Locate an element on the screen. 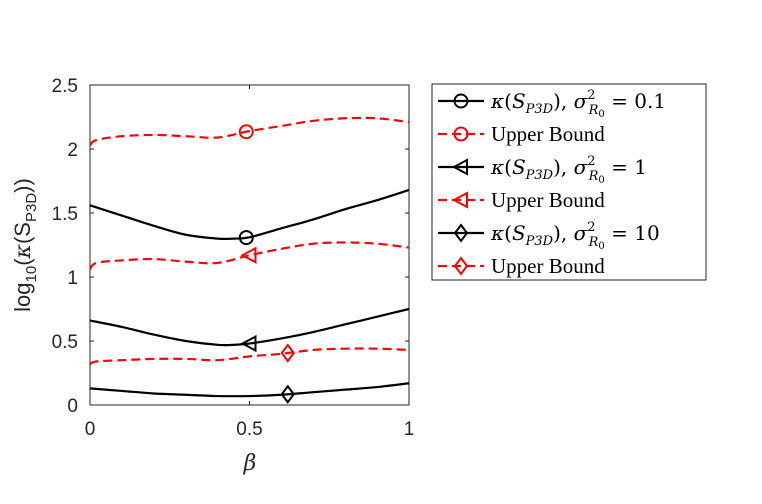 Image resolution: width=762 pixels, height=504 pixels. y-axis-title: log10(κ(SP3D)) is located at coordinates (25, 245).